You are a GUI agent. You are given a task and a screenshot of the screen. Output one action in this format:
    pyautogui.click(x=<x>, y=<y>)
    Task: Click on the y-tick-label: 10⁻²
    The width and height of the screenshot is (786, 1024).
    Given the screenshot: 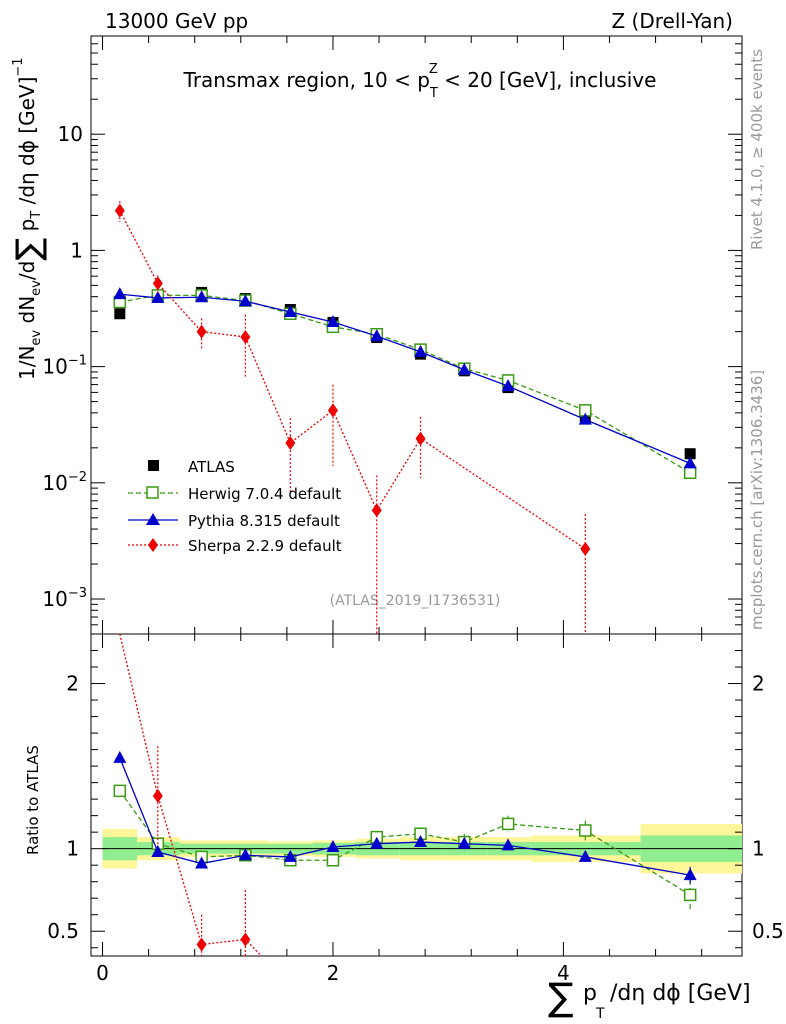 What is the action you would take?
    pyautogui.click(x=64, y=482)
    